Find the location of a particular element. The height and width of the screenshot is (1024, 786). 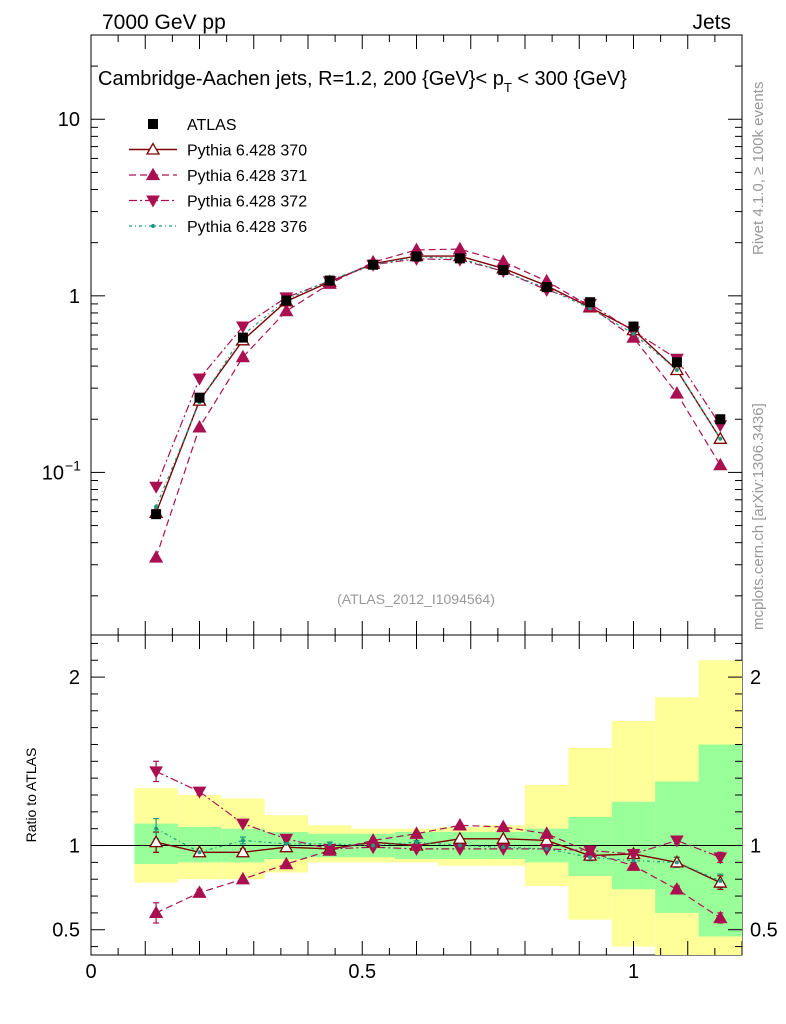

header-left: 7000 GeV pp is located at coordinates (164, 22).